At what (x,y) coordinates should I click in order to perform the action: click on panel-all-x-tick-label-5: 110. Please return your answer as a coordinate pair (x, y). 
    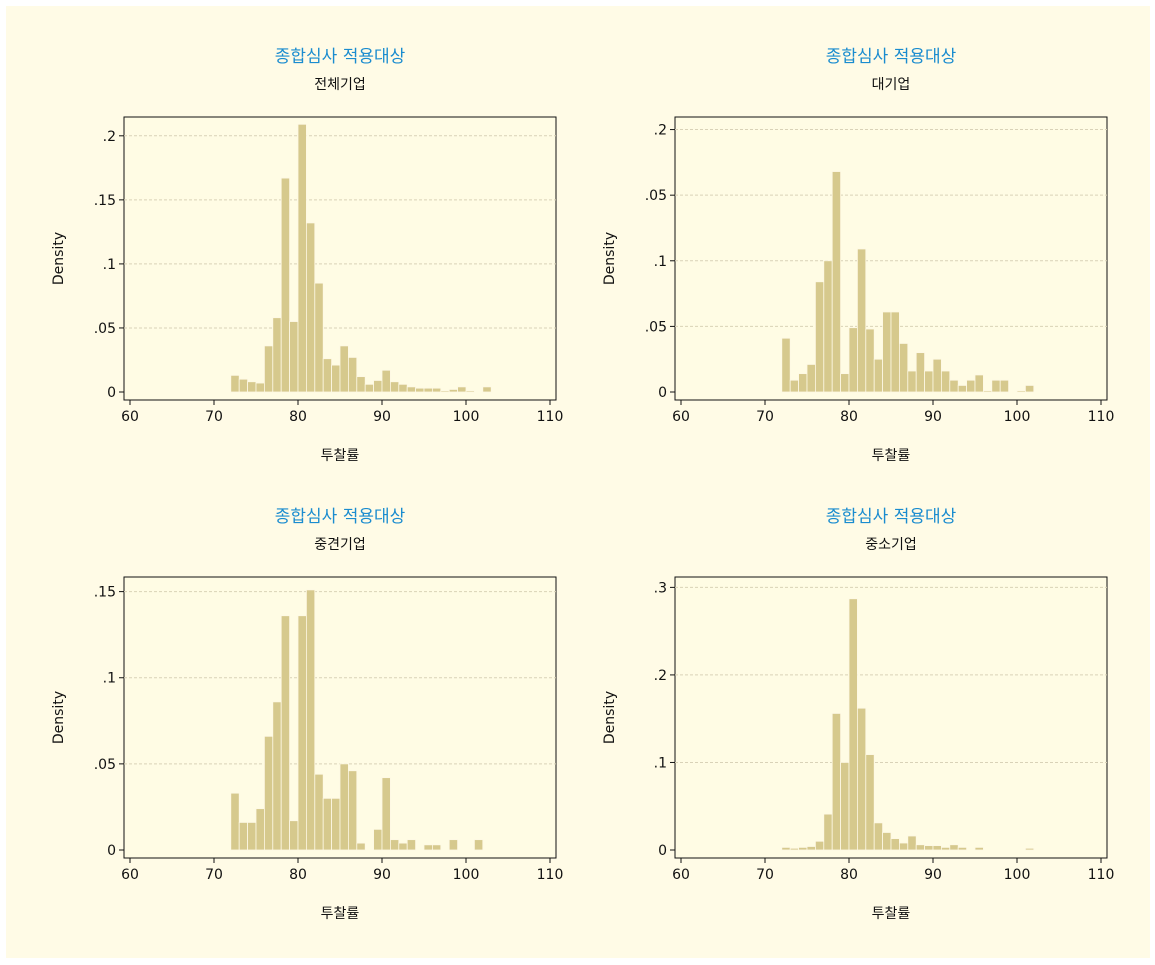
    Looking at the image, I should click on (550, 417).